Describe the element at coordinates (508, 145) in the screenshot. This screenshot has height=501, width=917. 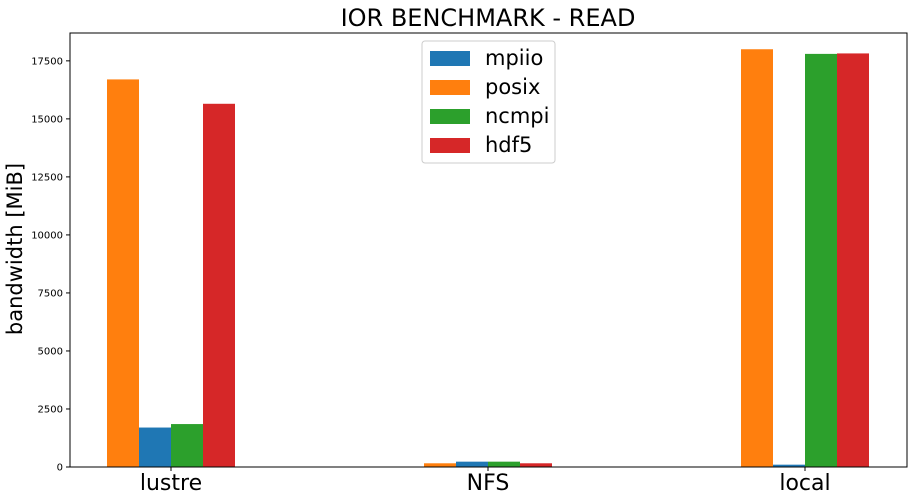
I see `legend-label-hdf5: hdf5` at that location.